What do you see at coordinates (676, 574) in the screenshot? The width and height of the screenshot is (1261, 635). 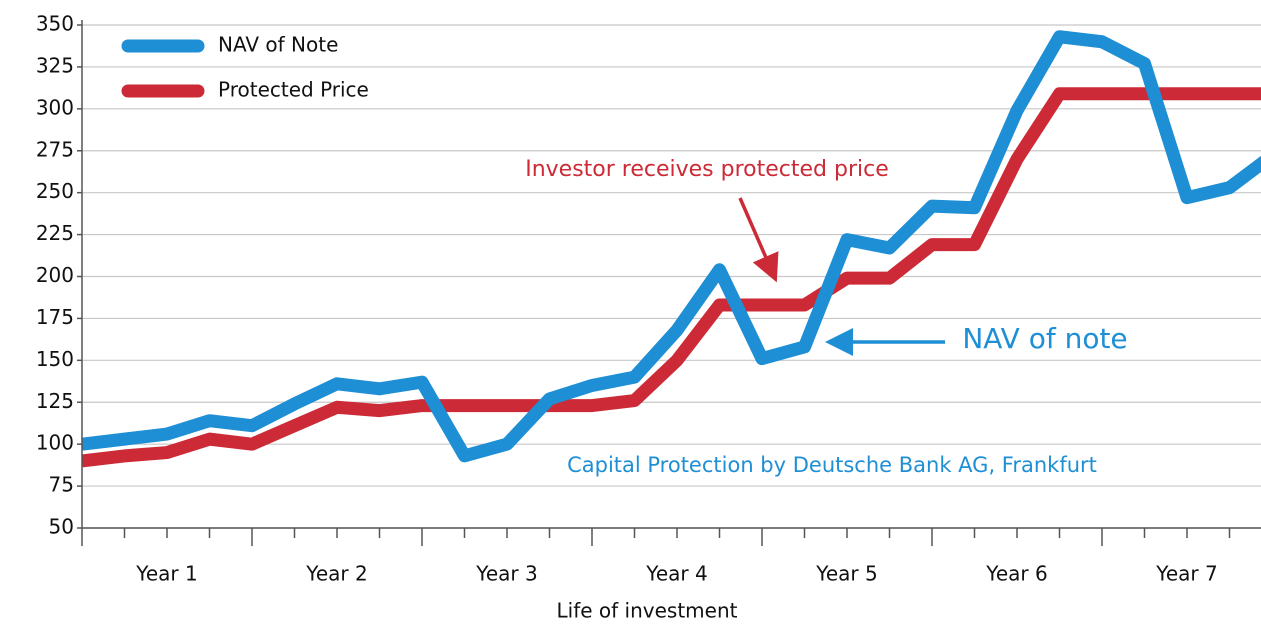 I see `x-tick-label: Year 4` at bounding box center [676, 574].